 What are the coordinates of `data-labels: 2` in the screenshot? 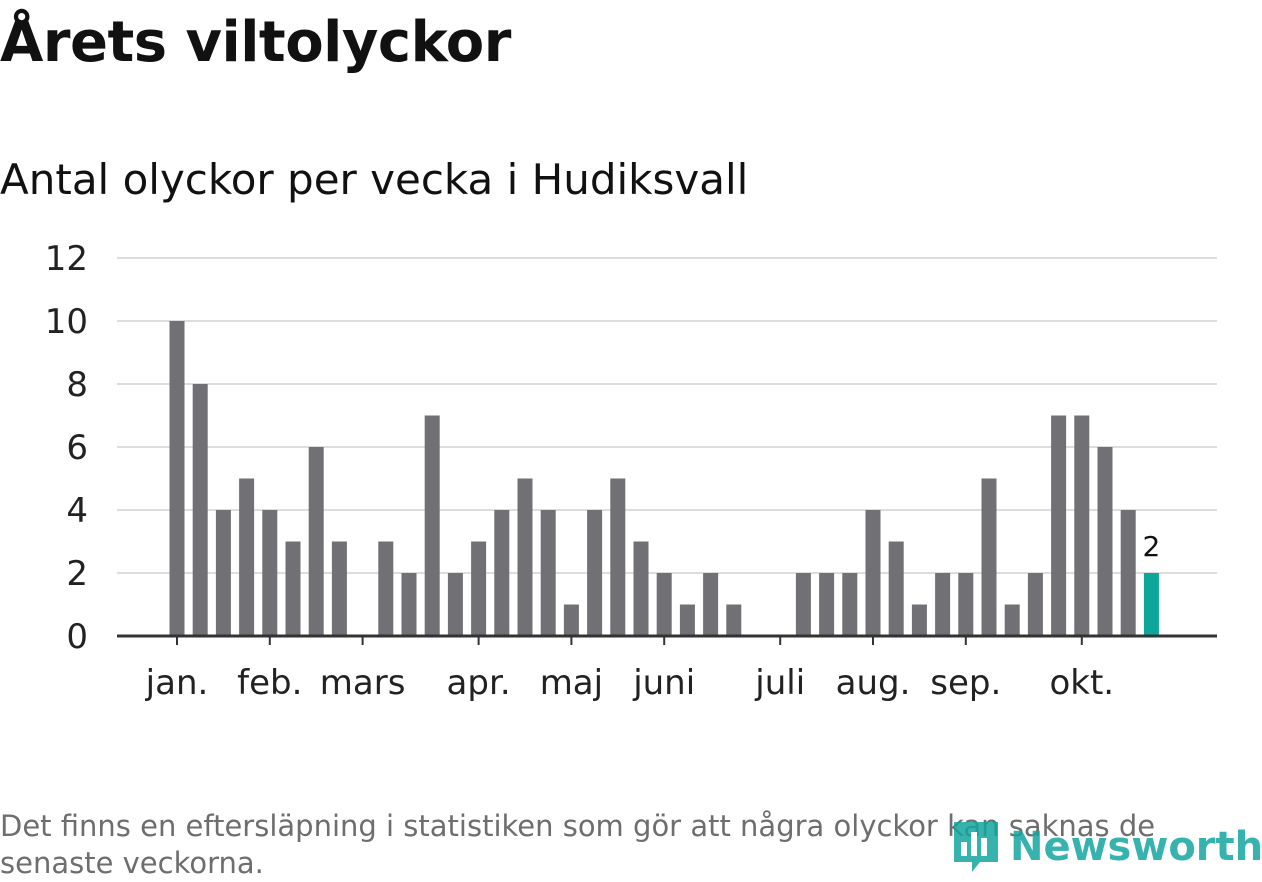 It's located at (1151, 546).